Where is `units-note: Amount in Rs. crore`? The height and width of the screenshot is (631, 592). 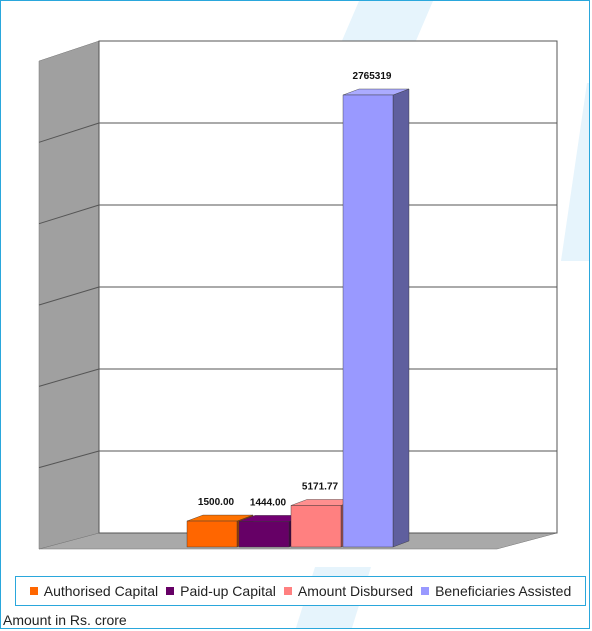
units-note: Amount in Rs. crore is located at coordinates (65, 620).